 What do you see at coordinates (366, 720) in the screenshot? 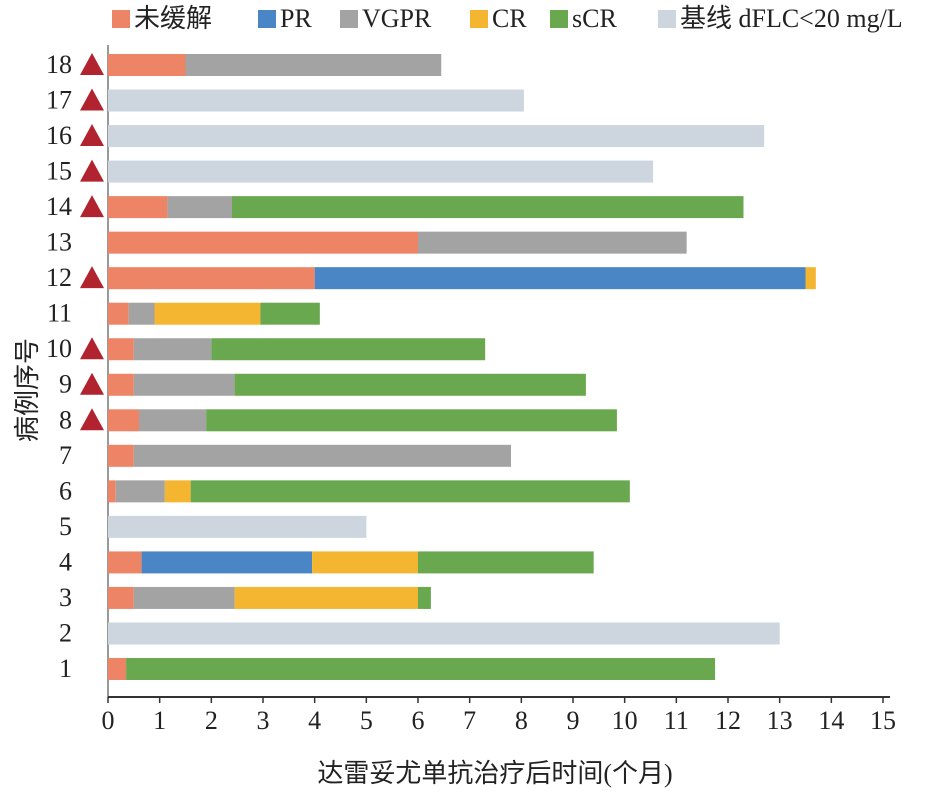
I see `x-tick-label: 5` at bounding box center [366, 720].